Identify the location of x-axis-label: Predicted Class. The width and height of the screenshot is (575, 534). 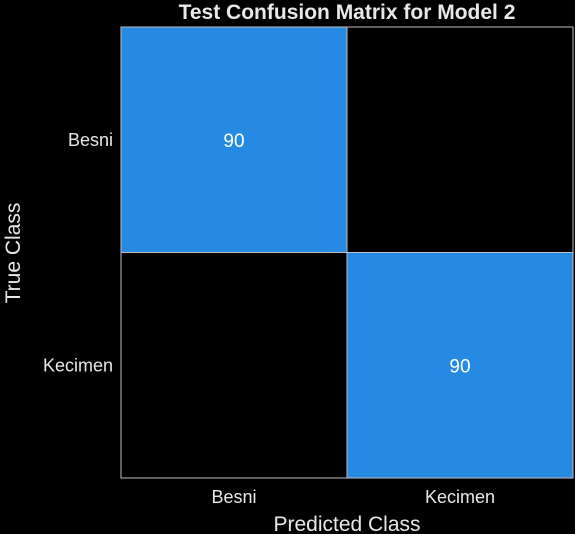
(346, 523).